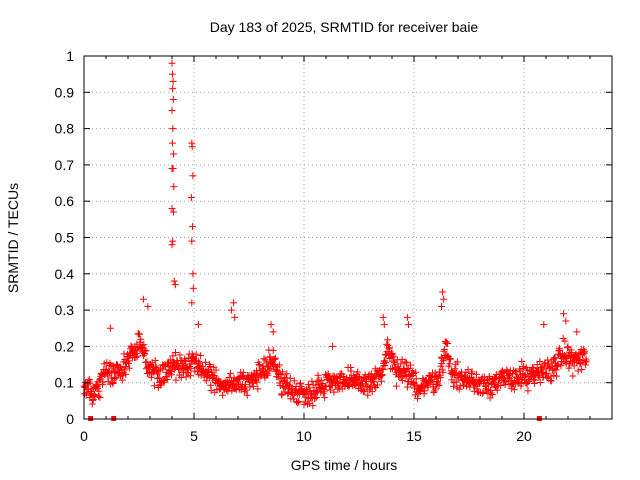  I want to click on y-tick-label: 0.3, so click(65, 310).